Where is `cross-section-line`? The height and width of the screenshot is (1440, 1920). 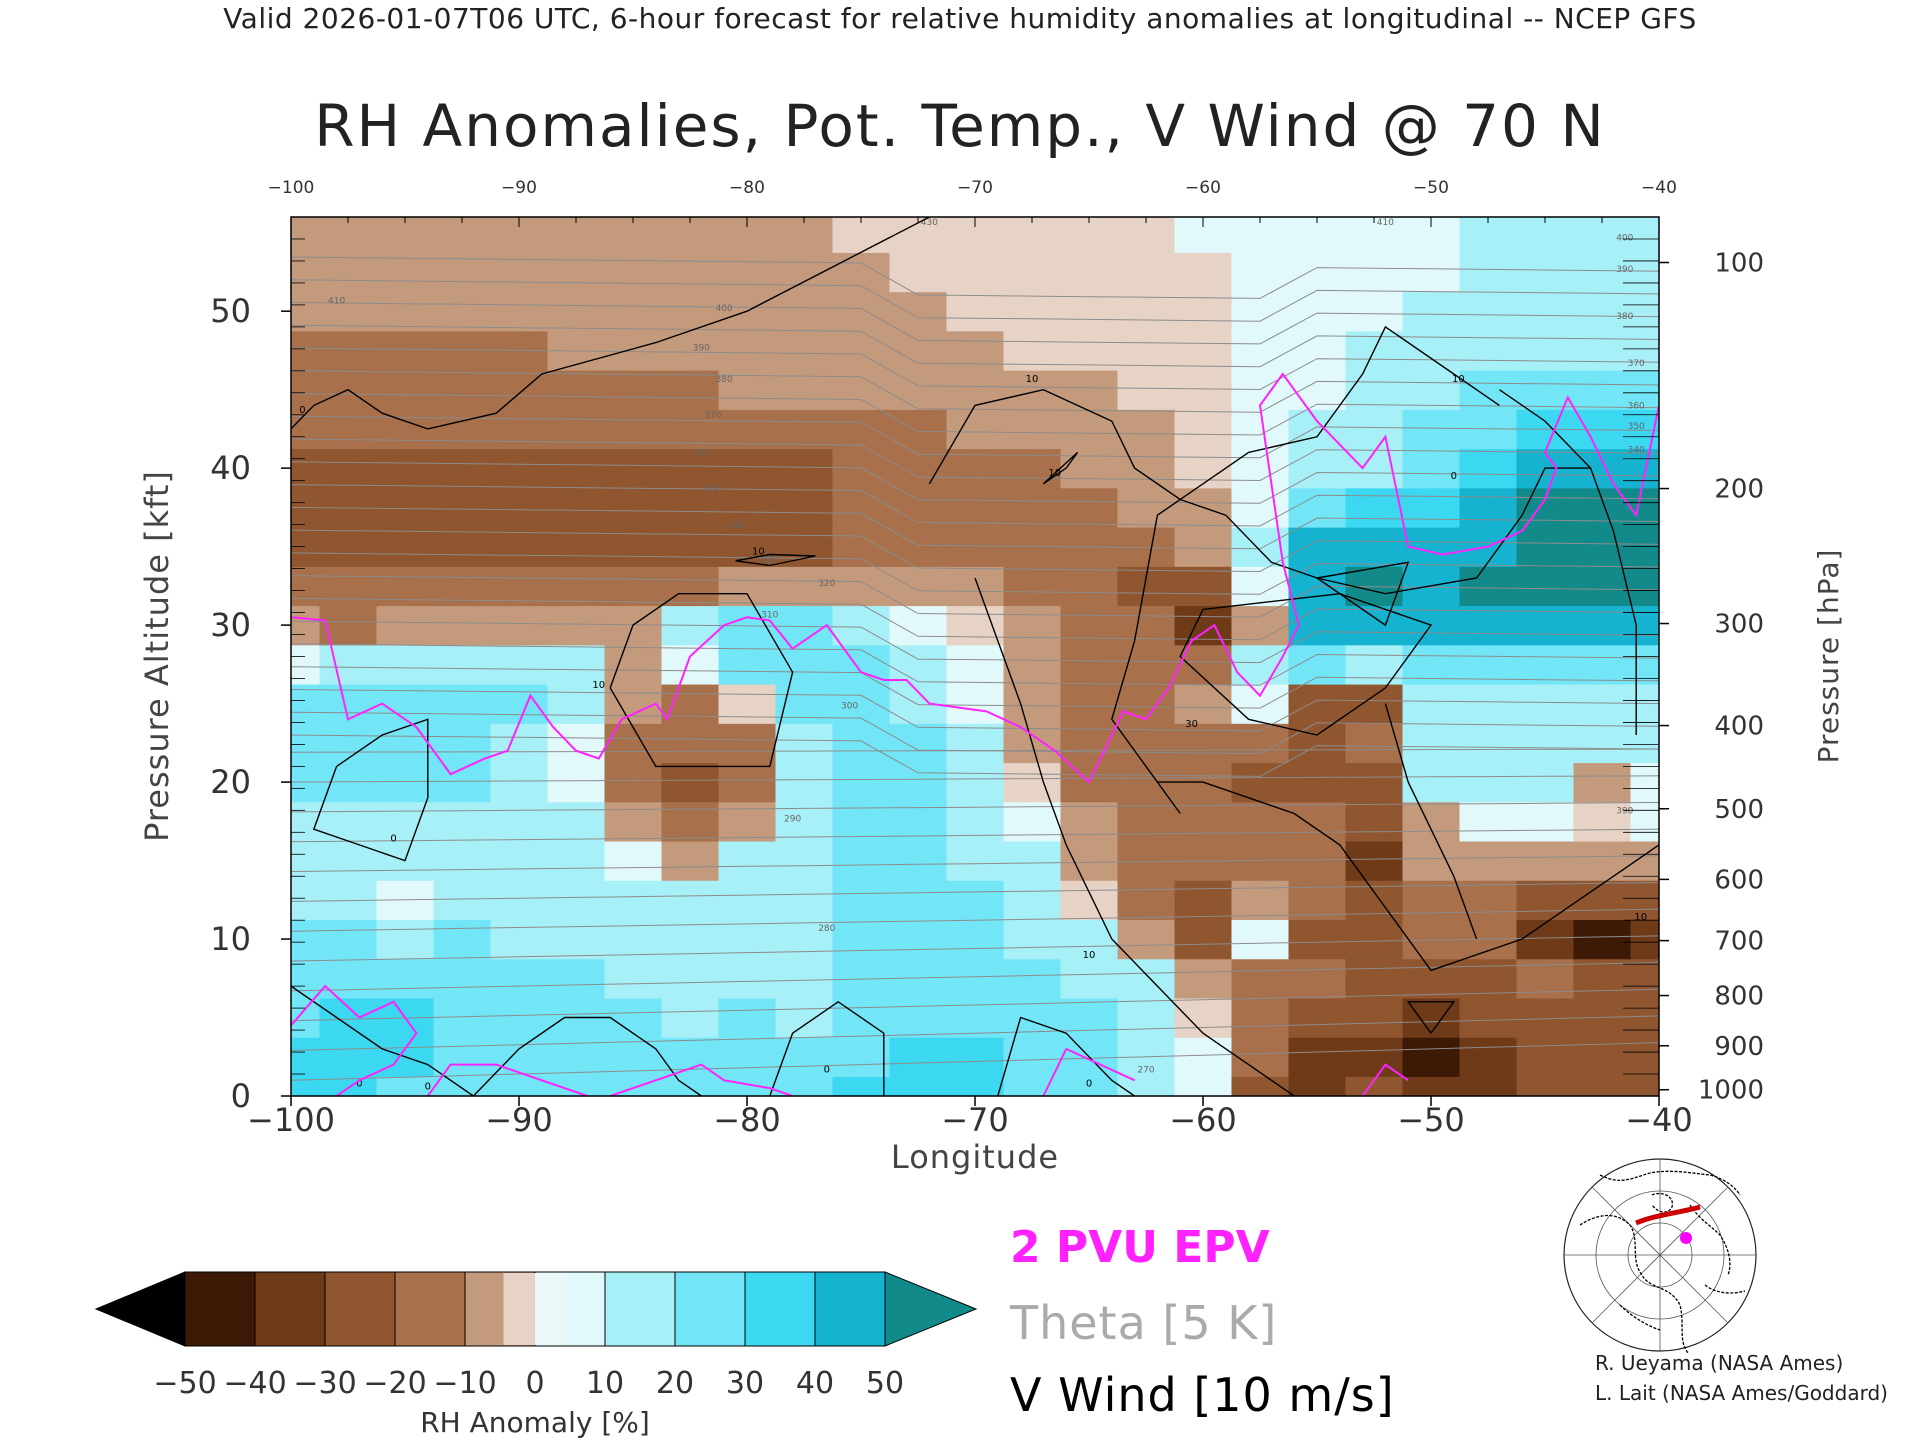
cross-section-line is located at coordinates (1668, 1215).